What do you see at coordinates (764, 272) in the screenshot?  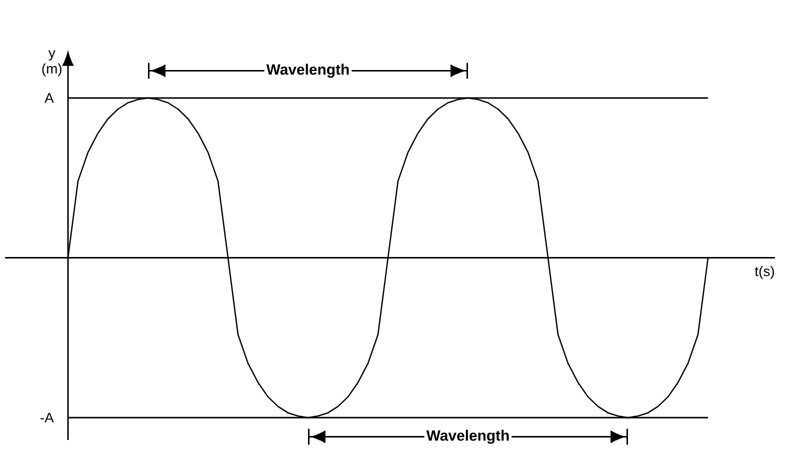 I see `x-axis-title: t(s)` at bounding box center [764, 272].